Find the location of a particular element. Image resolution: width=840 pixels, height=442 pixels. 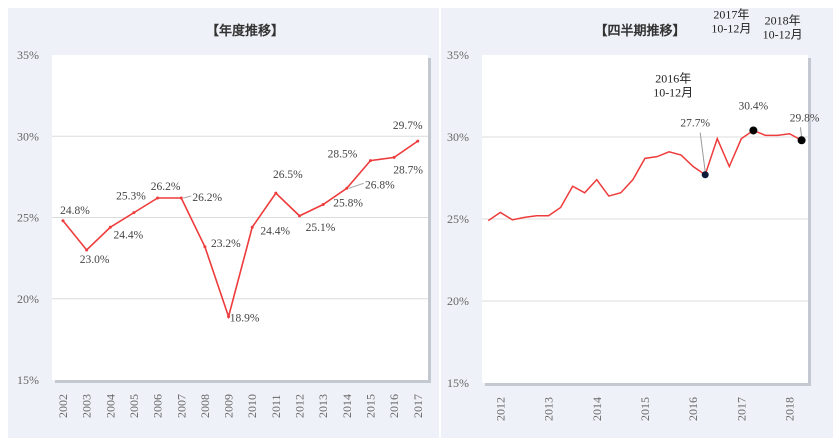

annual-data-label: 24.8% is located at coordinates (75, 211).